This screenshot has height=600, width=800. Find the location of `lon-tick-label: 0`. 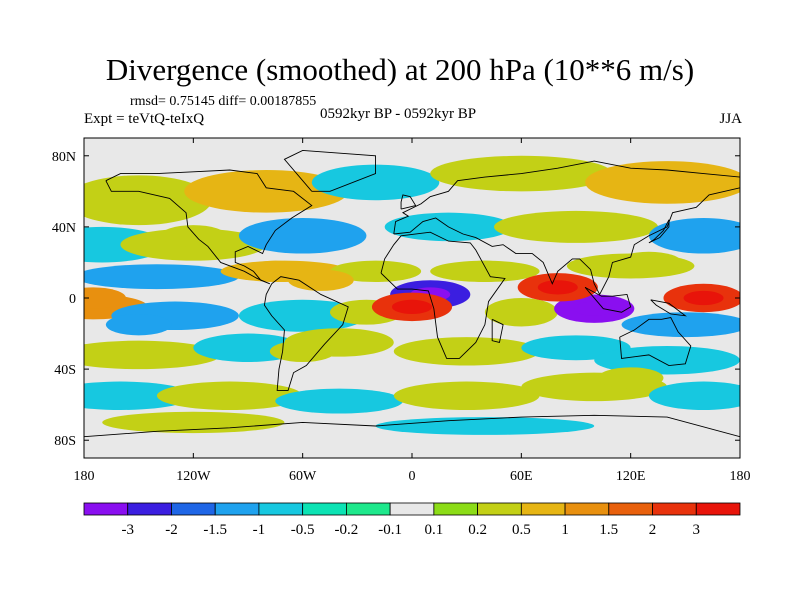

lon-tick-label: 0 is located at coordinates (412, 476).